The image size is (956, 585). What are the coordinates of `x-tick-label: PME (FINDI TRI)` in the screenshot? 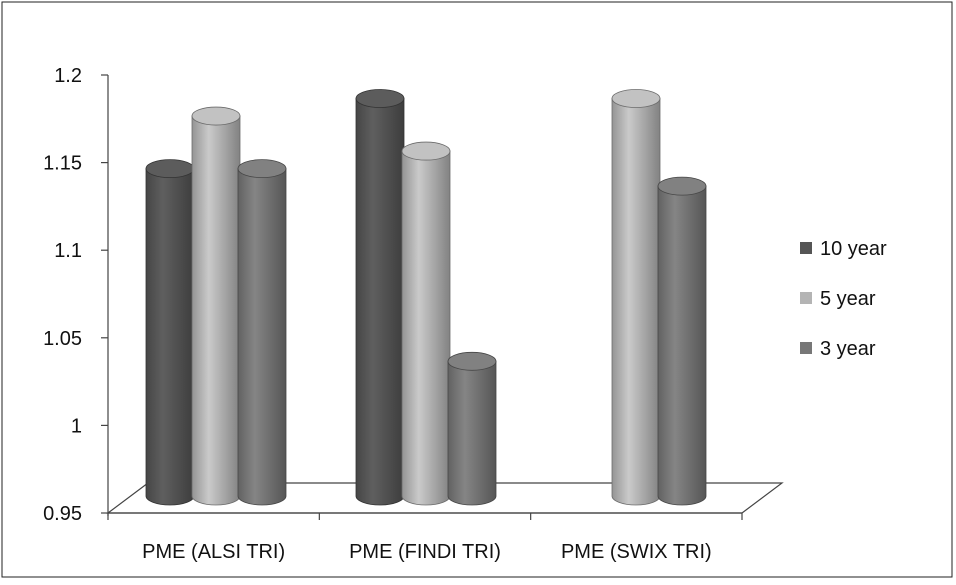 It's located at (425, 552).